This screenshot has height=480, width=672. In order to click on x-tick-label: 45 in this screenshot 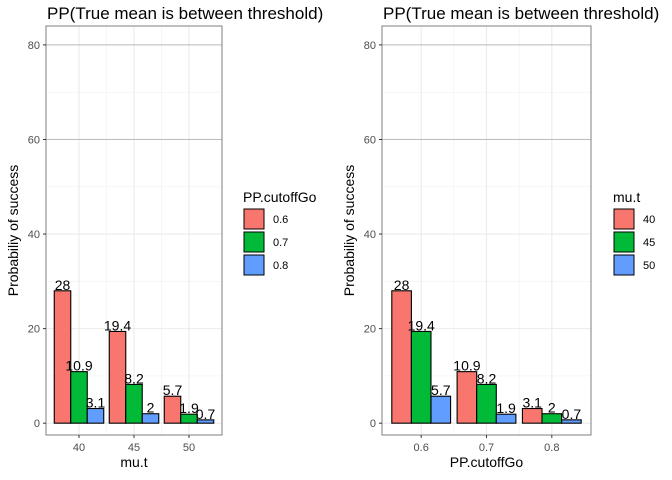, I will do `click(134, 448)`.